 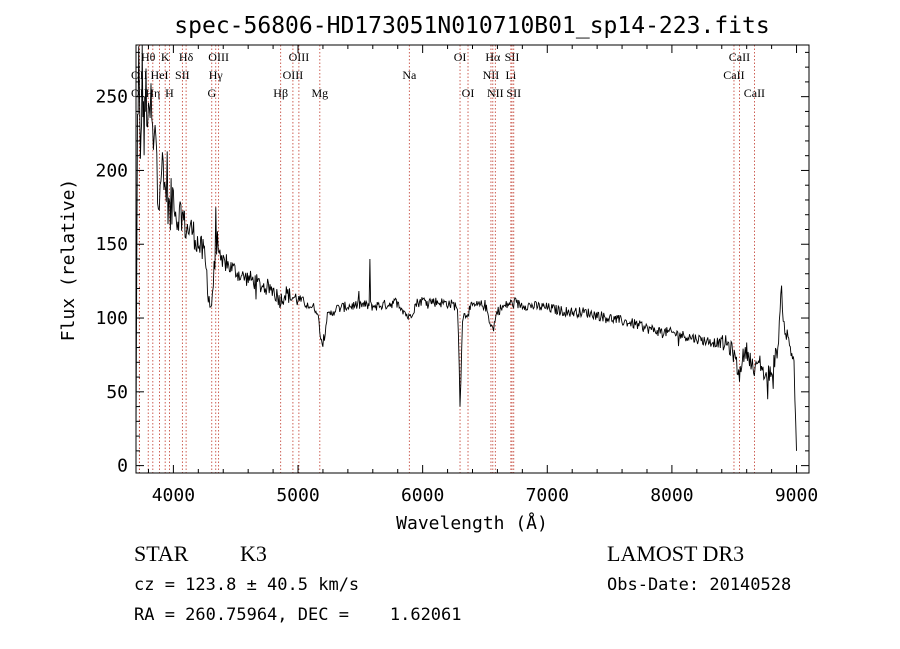 I want to click on survey-name: LAMOST DR3, so click(x=675, y=553).